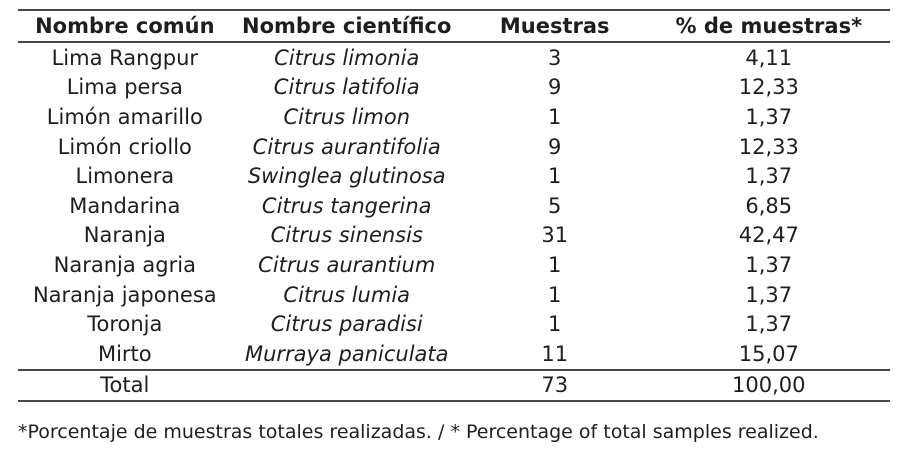 The image size is (905, 459). What do you see at coordinates (454, 295) in the screenshot?
I see `table-row: Naranja japonesa Citrus lumia 1 1,37` at bounding box center [454, 295].